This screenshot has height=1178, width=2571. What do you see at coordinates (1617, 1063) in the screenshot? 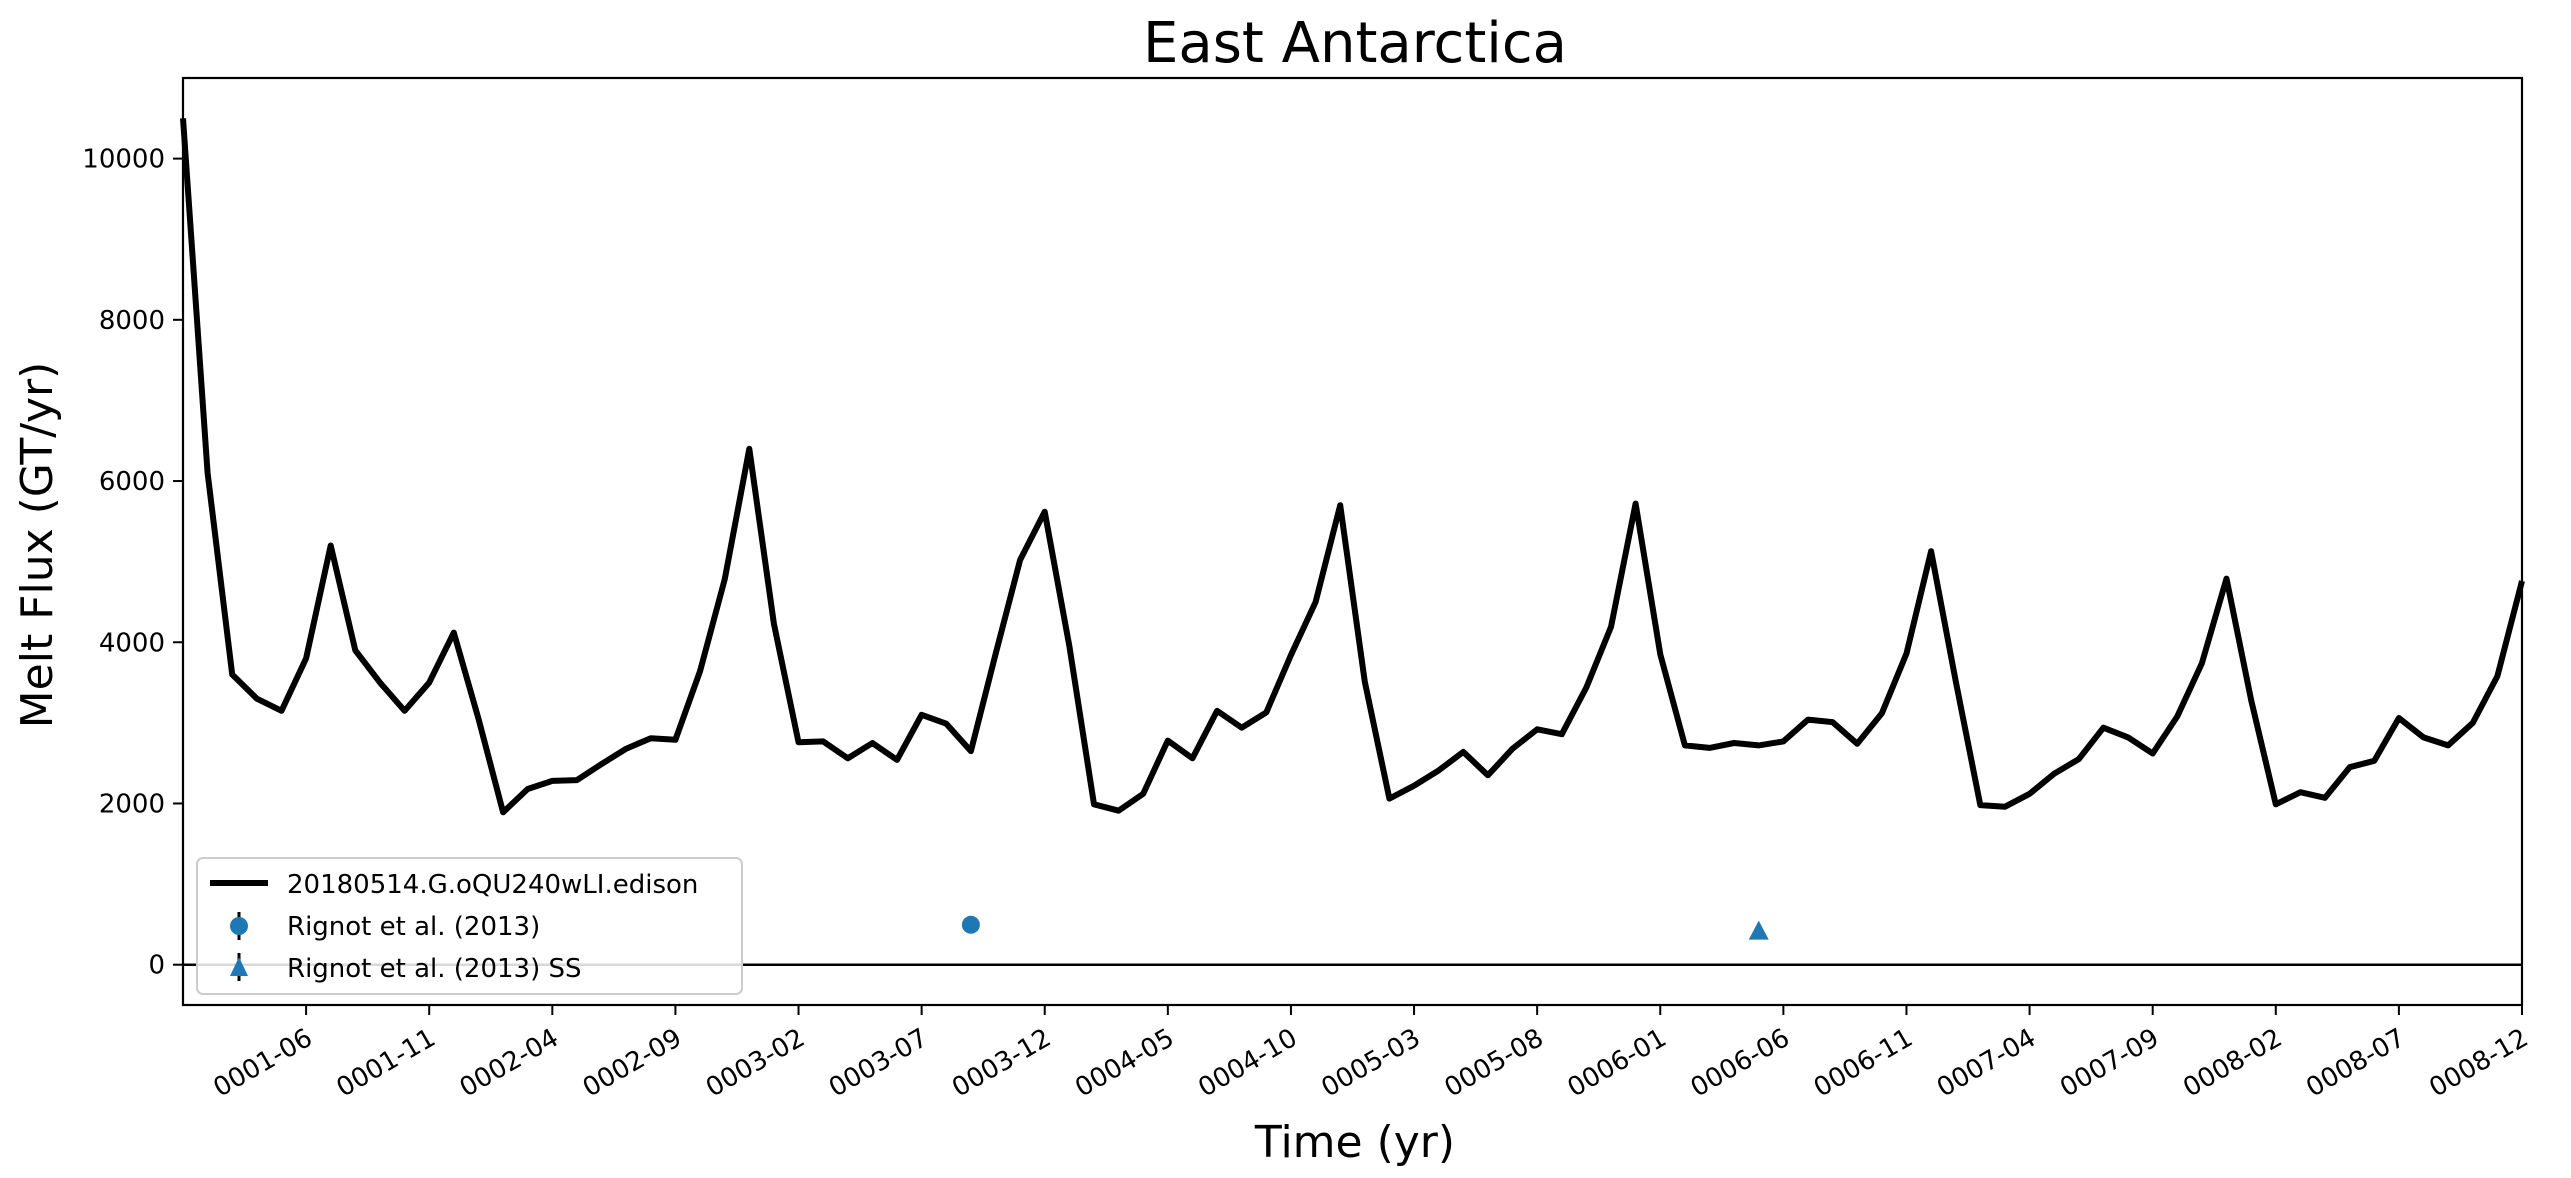
I see `x-tick-label: 0006-01` at bounding box center [1617, 1063].